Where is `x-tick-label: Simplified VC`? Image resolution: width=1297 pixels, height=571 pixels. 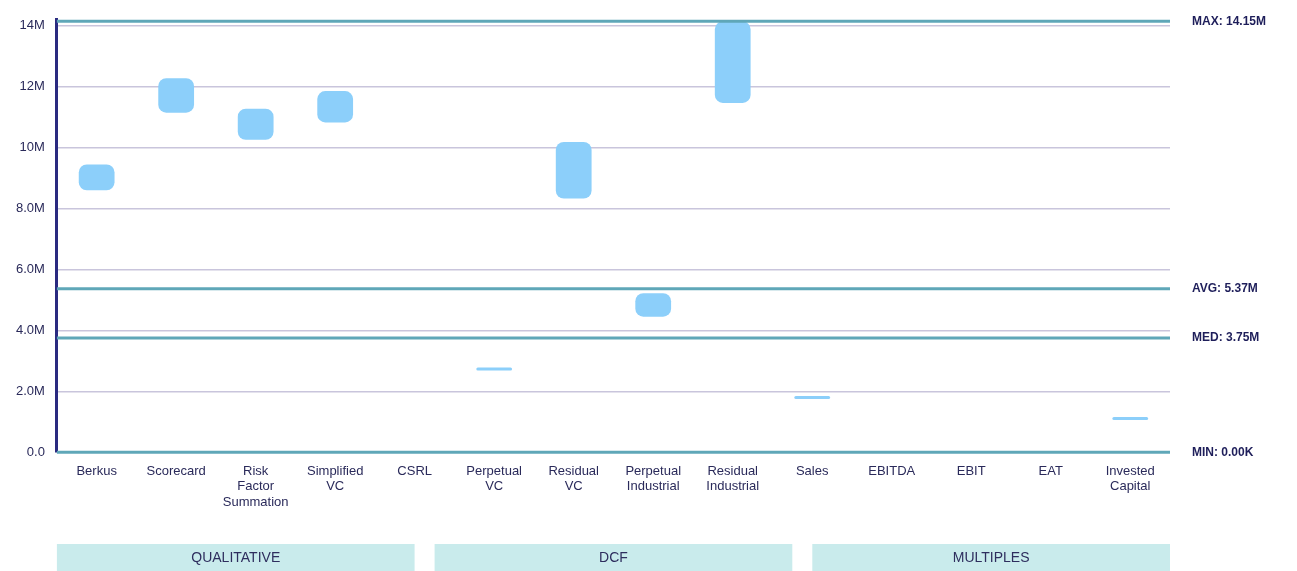
x-tick-label: Simplified VC is located at coordinates (335, 478).